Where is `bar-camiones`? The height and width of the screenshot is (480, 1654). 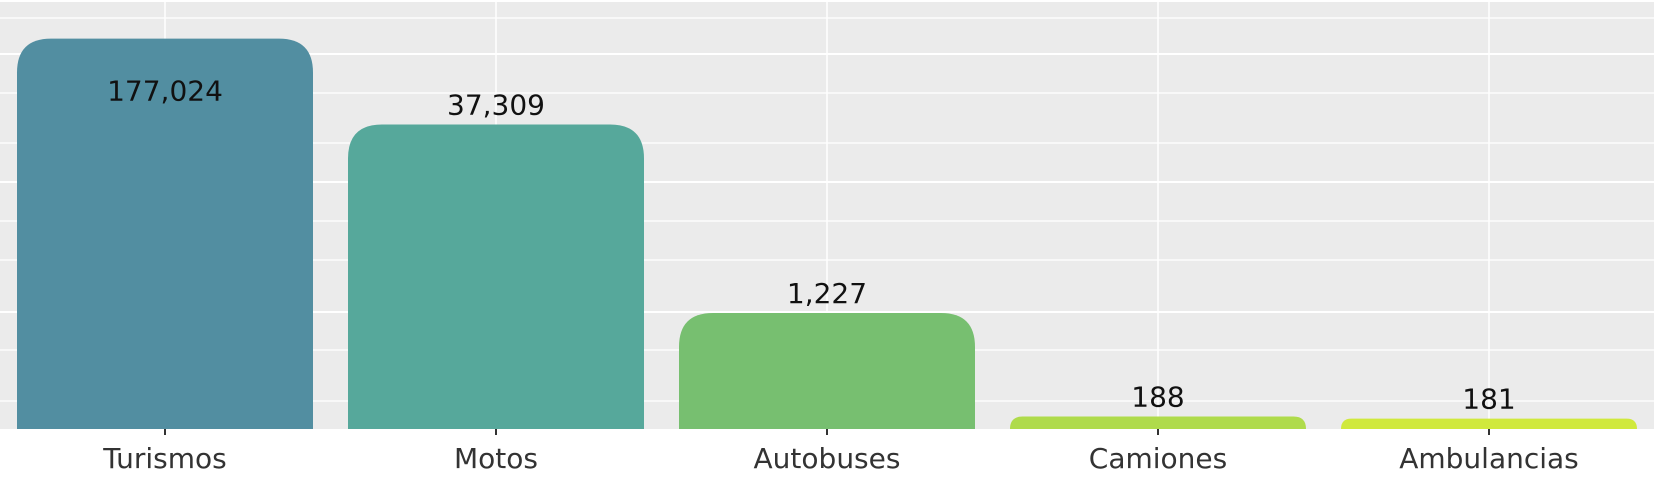
bar-camiones is located at coordinates (1158, 422).